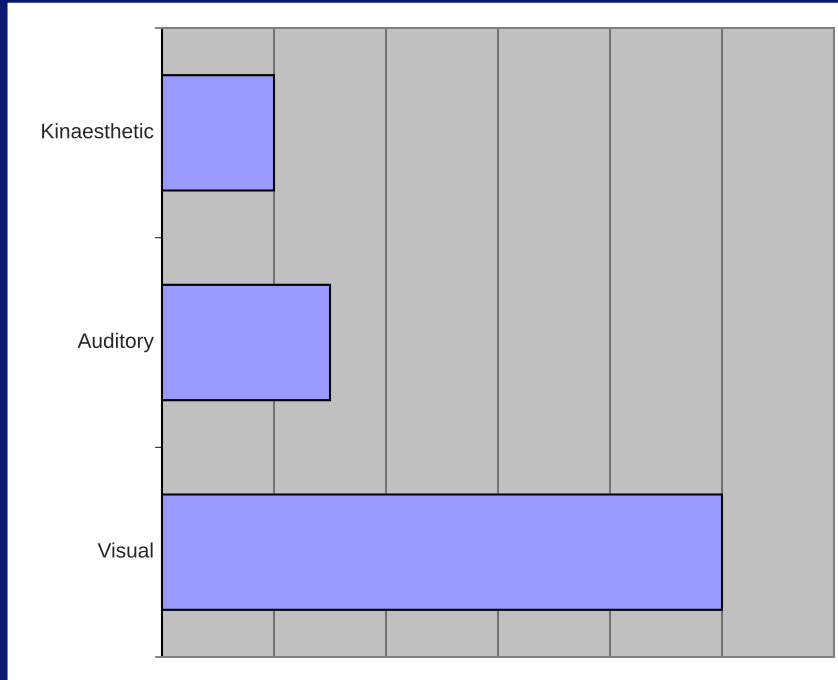  I want to click on y-tick-label: Visual, so click(125, 550).